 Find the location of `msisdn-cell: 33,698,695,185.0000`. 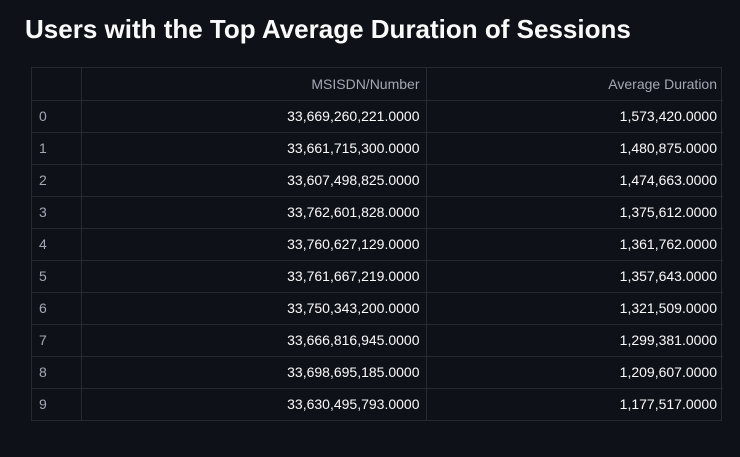

msisdn-cell: 33,698,695,185.0000 is located at coordinates (254, 372).